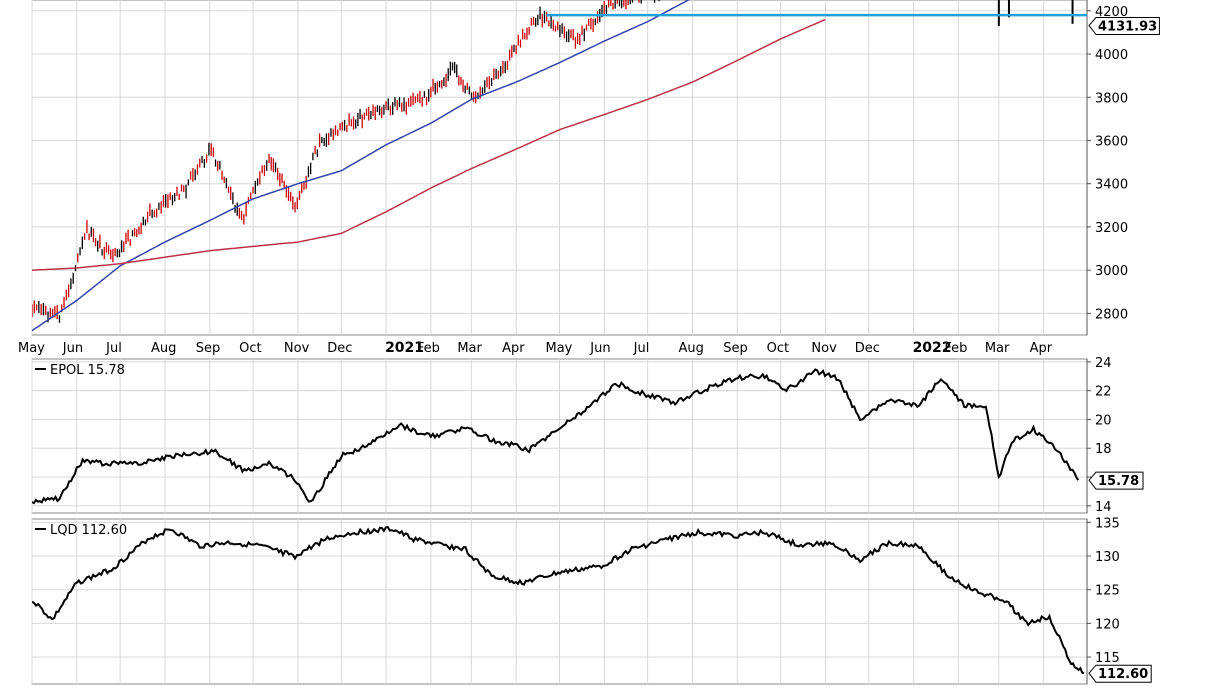  What do you see at coordinates (1107, 591) in the screenshot?
I see `y-tick-label: 125` at bounding box center [1107, 591].